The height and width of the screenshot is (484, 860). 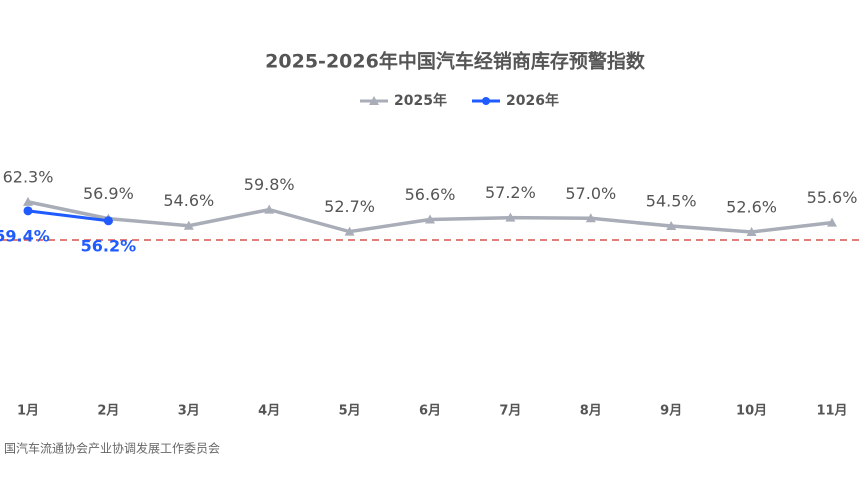 What do you see at coordinates (590, 193) in the screenshot?
I see `data-label: 57.0%` at bounding box center [590, 193].